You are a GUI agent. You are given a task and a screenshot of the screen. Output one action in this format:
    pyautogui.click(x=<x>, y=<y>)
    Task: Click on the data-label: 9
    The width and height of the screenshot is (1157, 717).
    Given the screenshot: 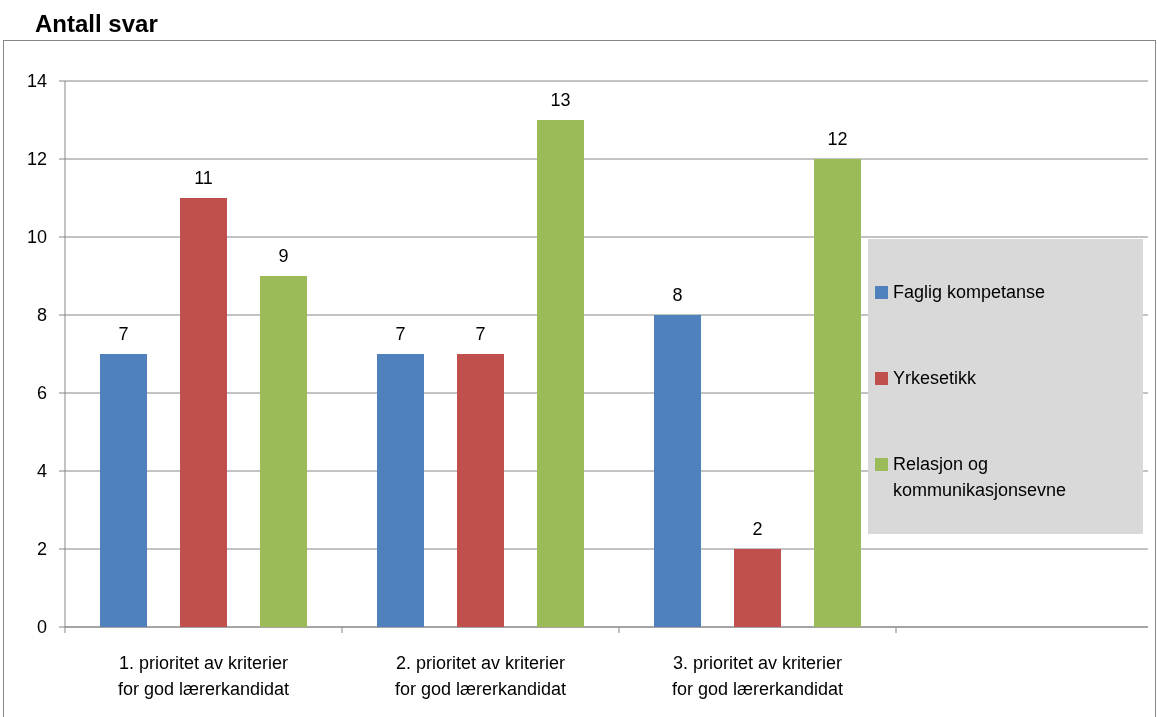 What is the action you would take?
    pyautogui.click(x=283, y=256)
    